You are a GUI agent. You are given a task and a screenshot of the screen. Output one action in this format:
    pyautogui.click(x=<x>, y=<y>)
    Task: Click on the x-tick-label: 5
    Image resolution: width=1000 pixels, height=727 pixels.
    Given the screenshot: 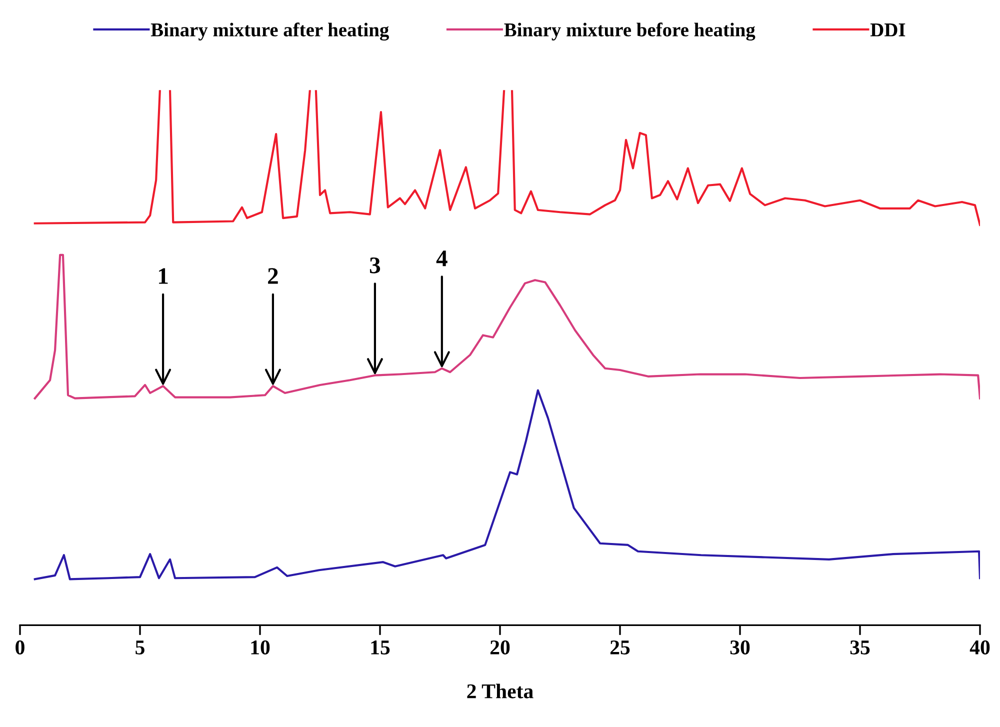 What is the action you would take?
    pyautogui.click(x=140, y=647)
    